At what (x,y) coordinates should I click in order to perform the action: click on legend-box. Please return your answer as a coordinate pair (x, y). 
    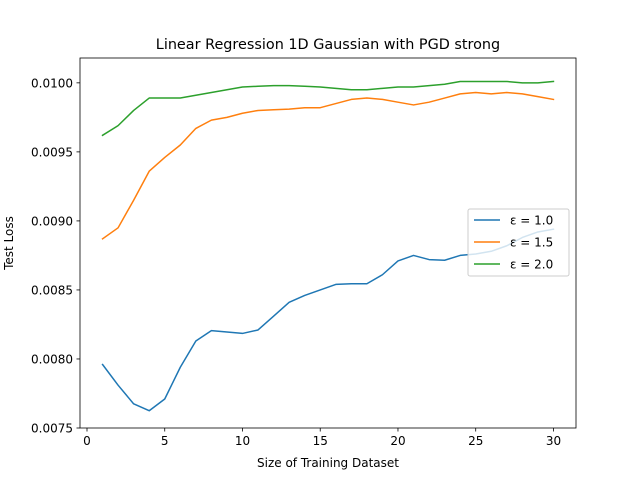
    Looking at the image, I should click on (518, 242).